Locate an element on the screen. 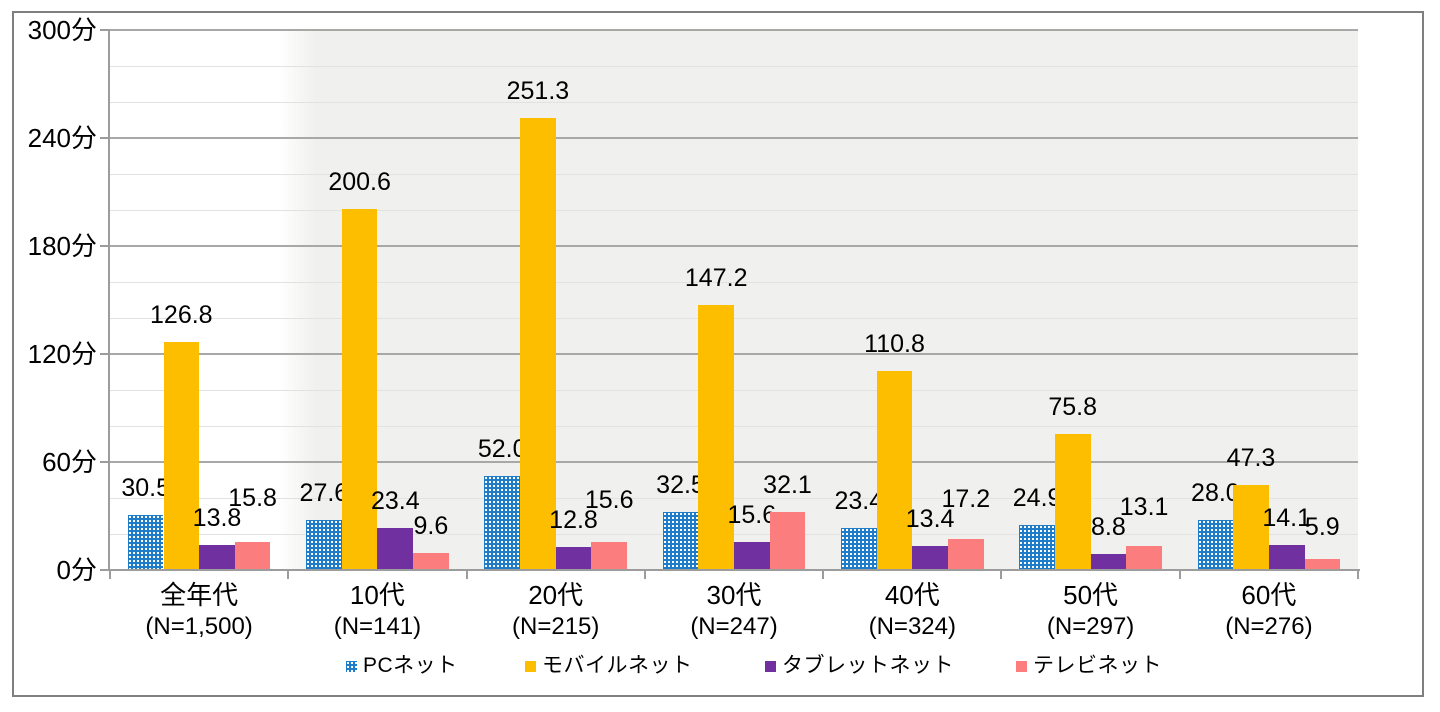 The image size is (1440, 712). bar-モバイルネット-50代 is located at coordinates (1072, 501).